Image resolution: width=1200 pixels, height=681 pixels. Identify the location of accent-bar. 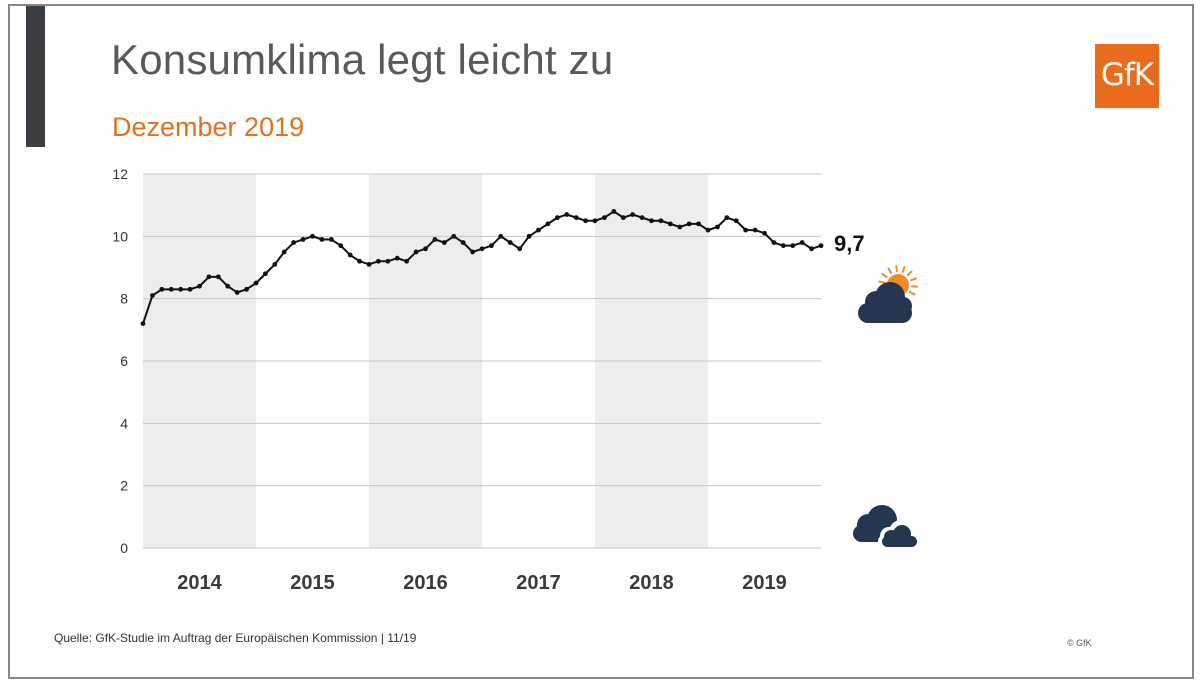
(35, 76).